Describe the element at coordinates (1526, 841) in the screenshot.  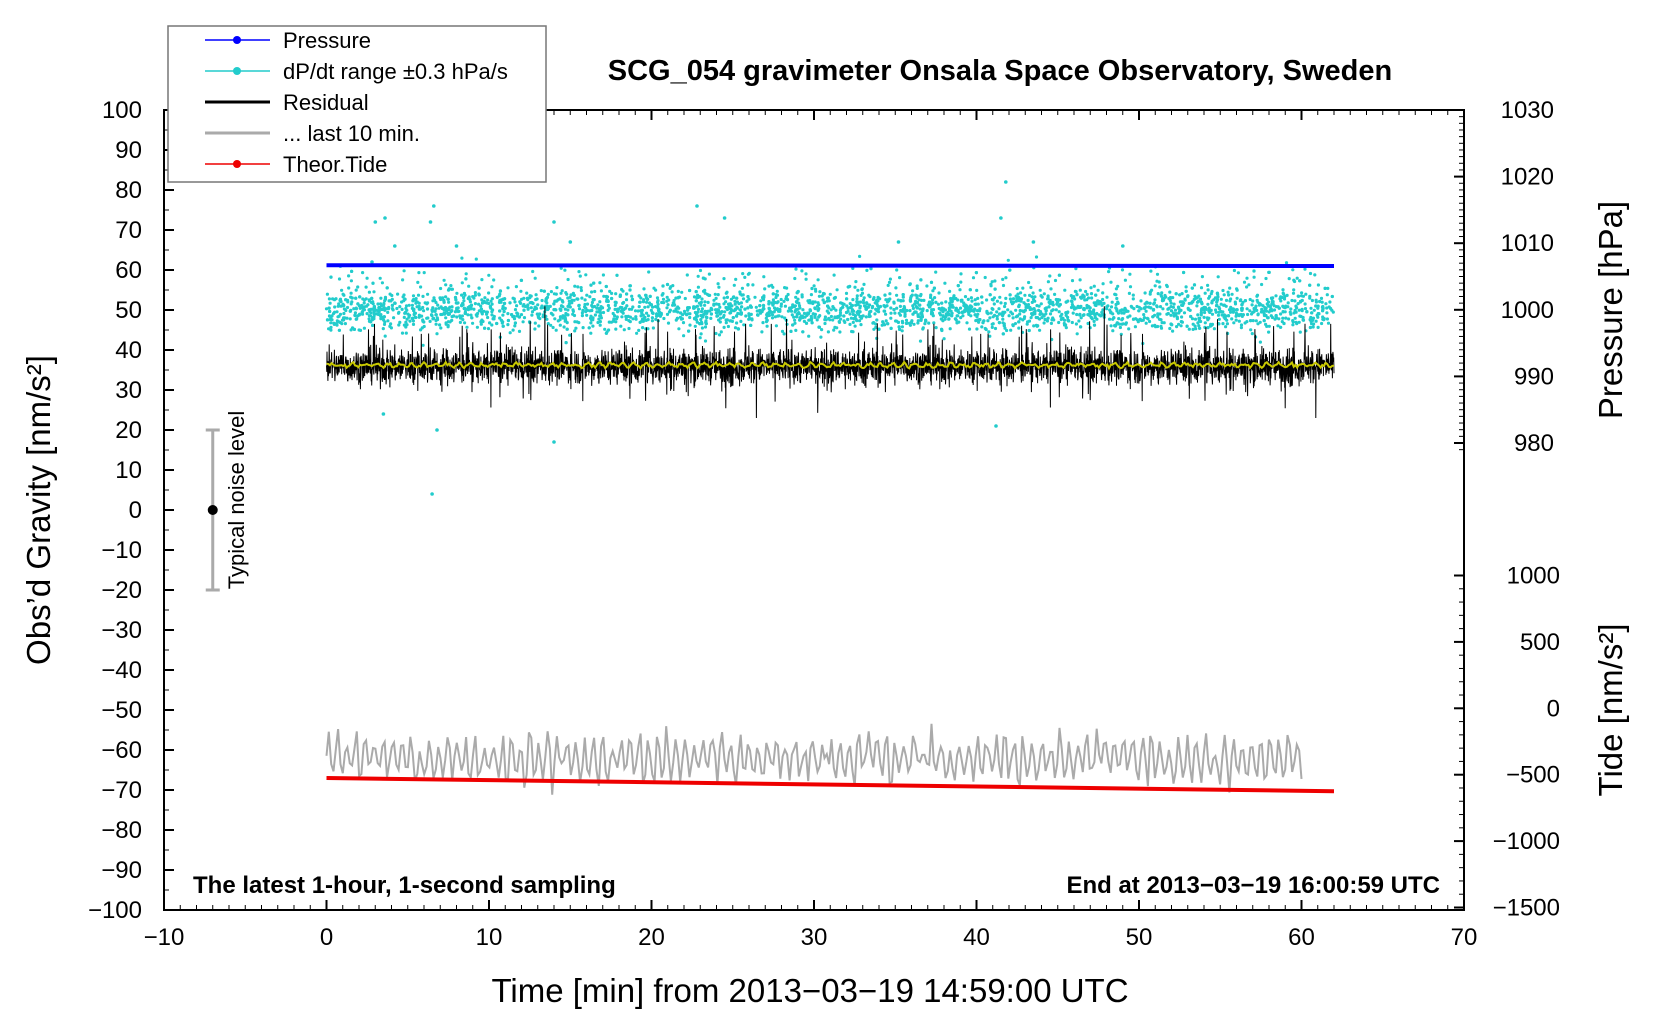
I see `y-tick-label-tide: −1000` at that location.